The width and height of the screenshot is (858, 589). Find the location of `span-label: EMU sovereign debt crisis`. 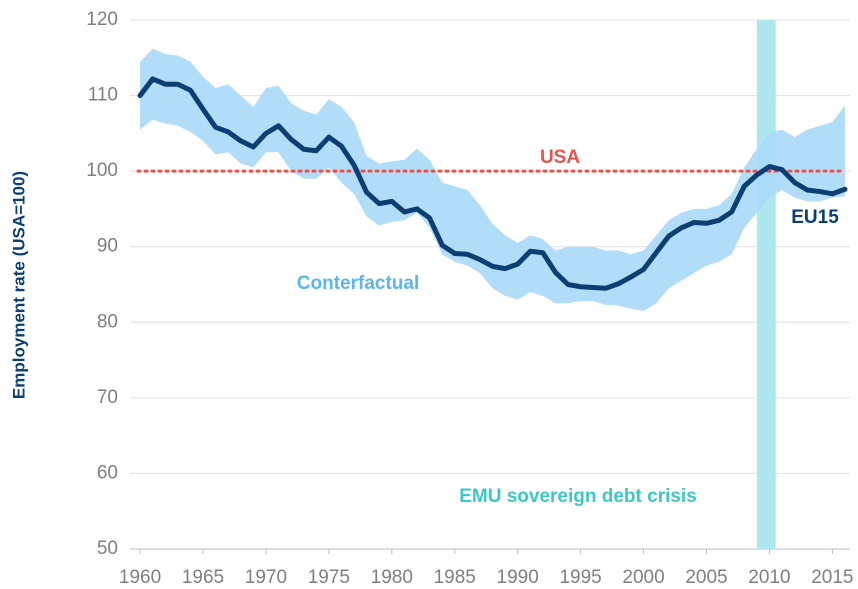

span-label: EMU sovereign debt crisis is located at coordinates (578, 496).